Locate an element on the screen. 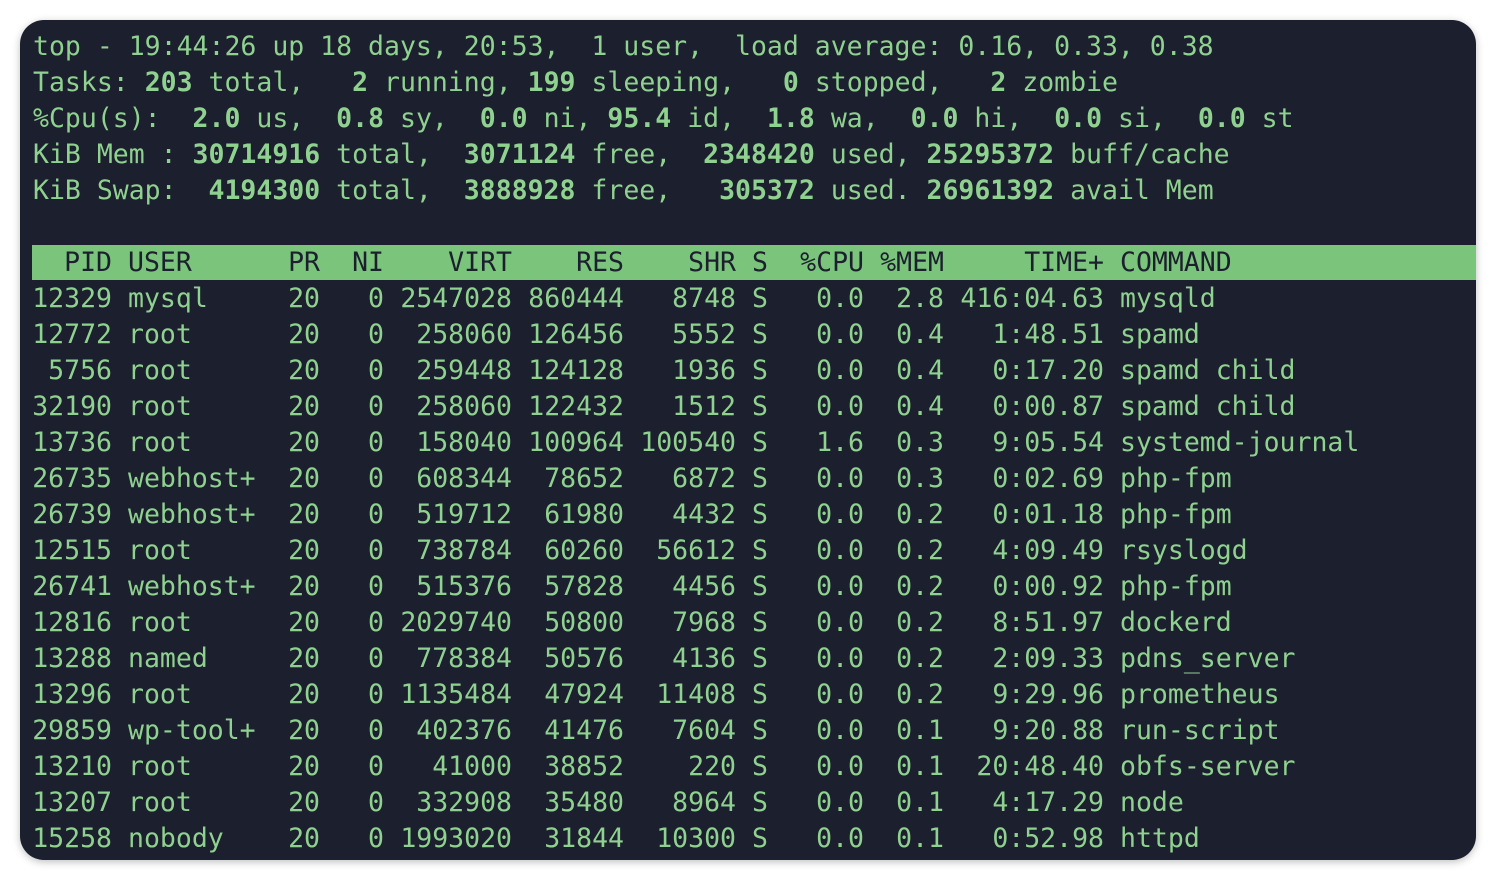  table-cell: 6872 is located at coordinates (704, 478).